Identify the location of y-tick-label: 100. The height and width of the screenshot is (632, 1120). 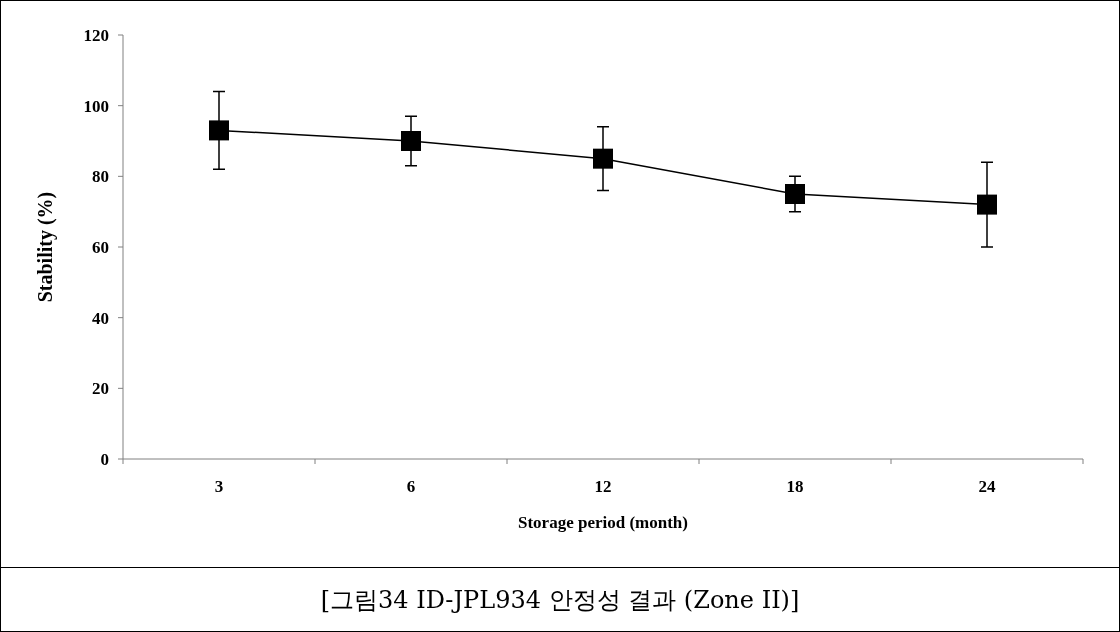
(96, 106).